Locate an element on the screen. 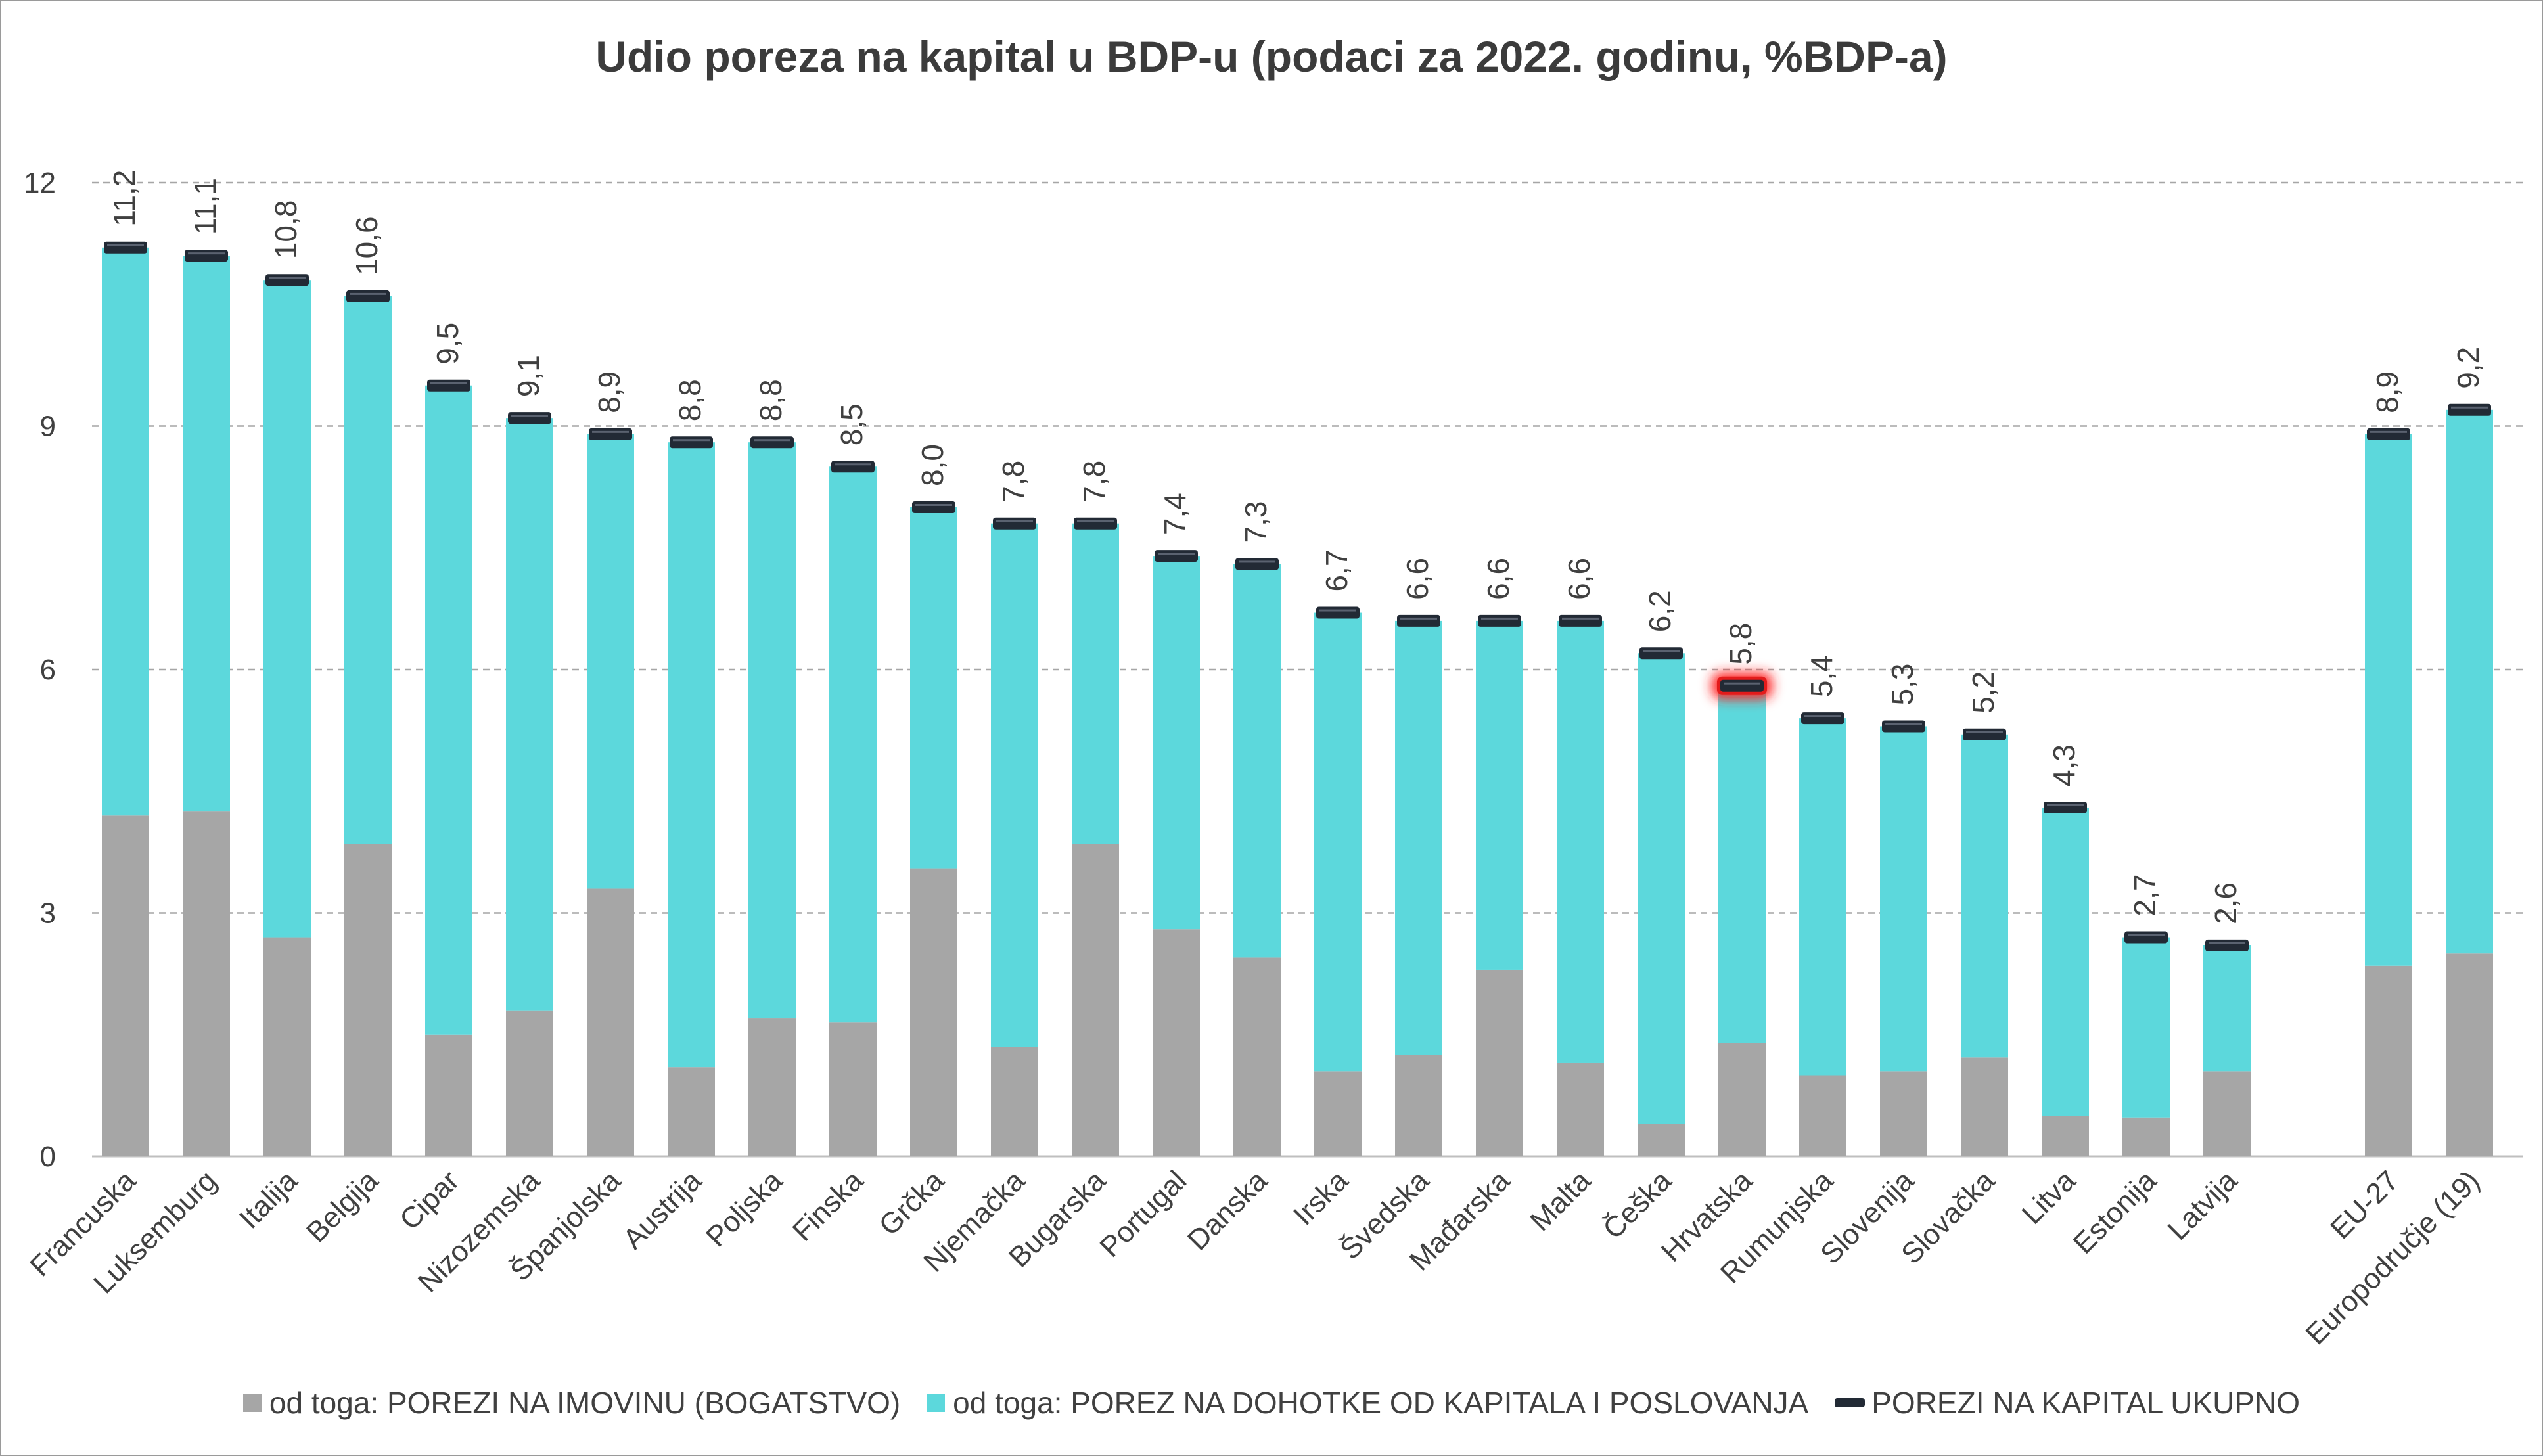  y-tick-label: 9 is located at coordinates (48, 427).